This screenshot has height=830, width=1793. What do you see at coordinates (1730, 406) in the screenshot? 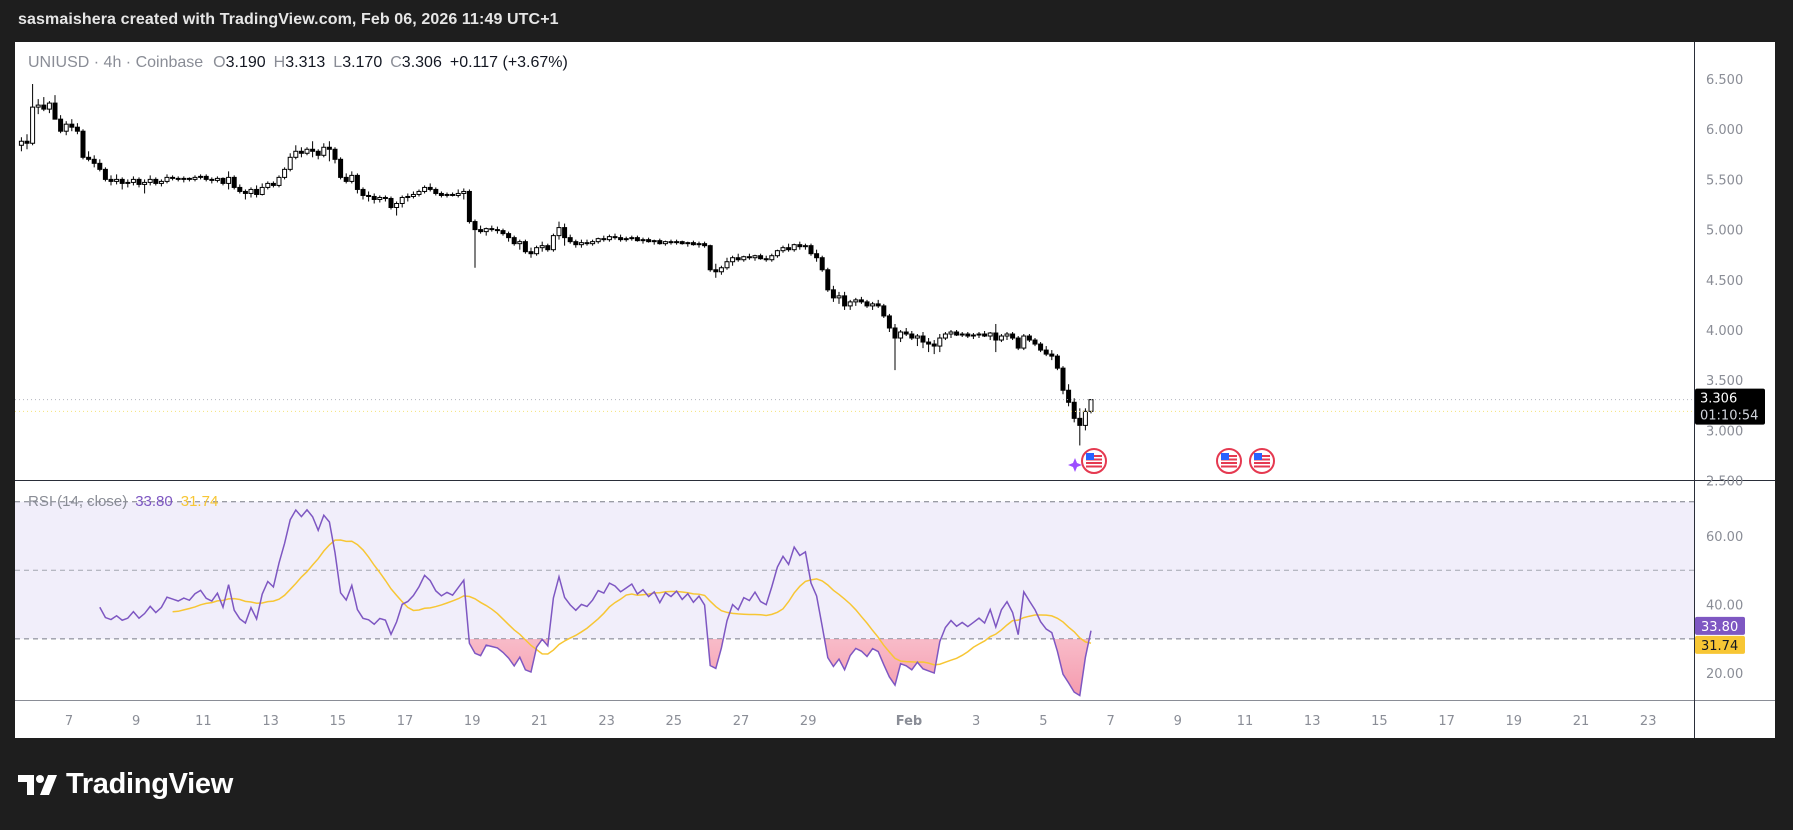
I see `last-price-badge` at bounding box center [1730, 406].